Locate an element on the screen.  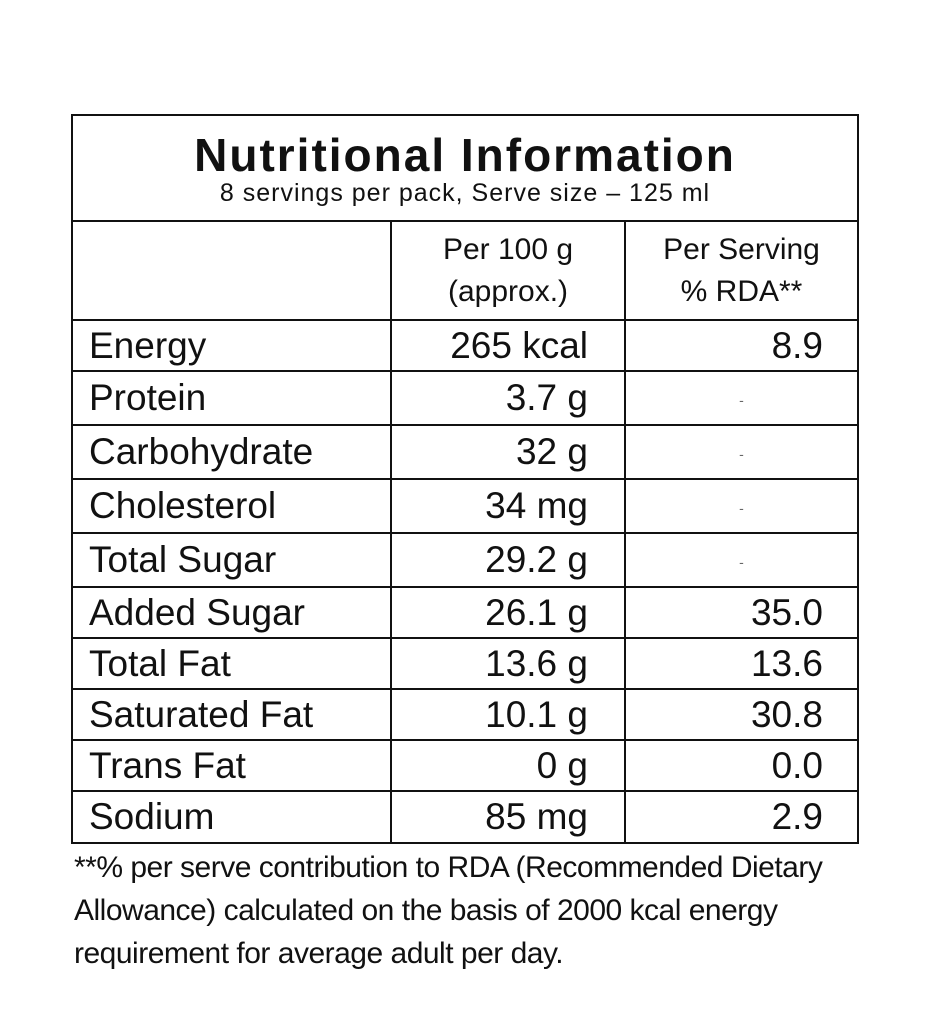
header-nutrient is located at coordinates (232, 271).